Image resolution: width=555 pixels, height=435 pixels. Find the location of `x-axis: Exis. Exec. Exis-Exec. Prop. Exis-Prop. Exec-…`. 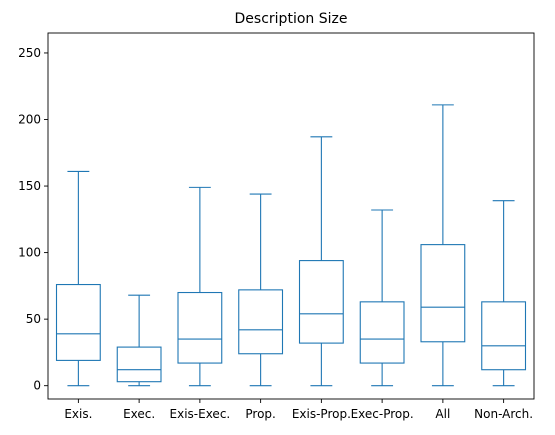

x-axis: Exis. Exec. Exis-Exec. Prop. Exis-Prop. Exec-… is located at coordinates (298, 410).